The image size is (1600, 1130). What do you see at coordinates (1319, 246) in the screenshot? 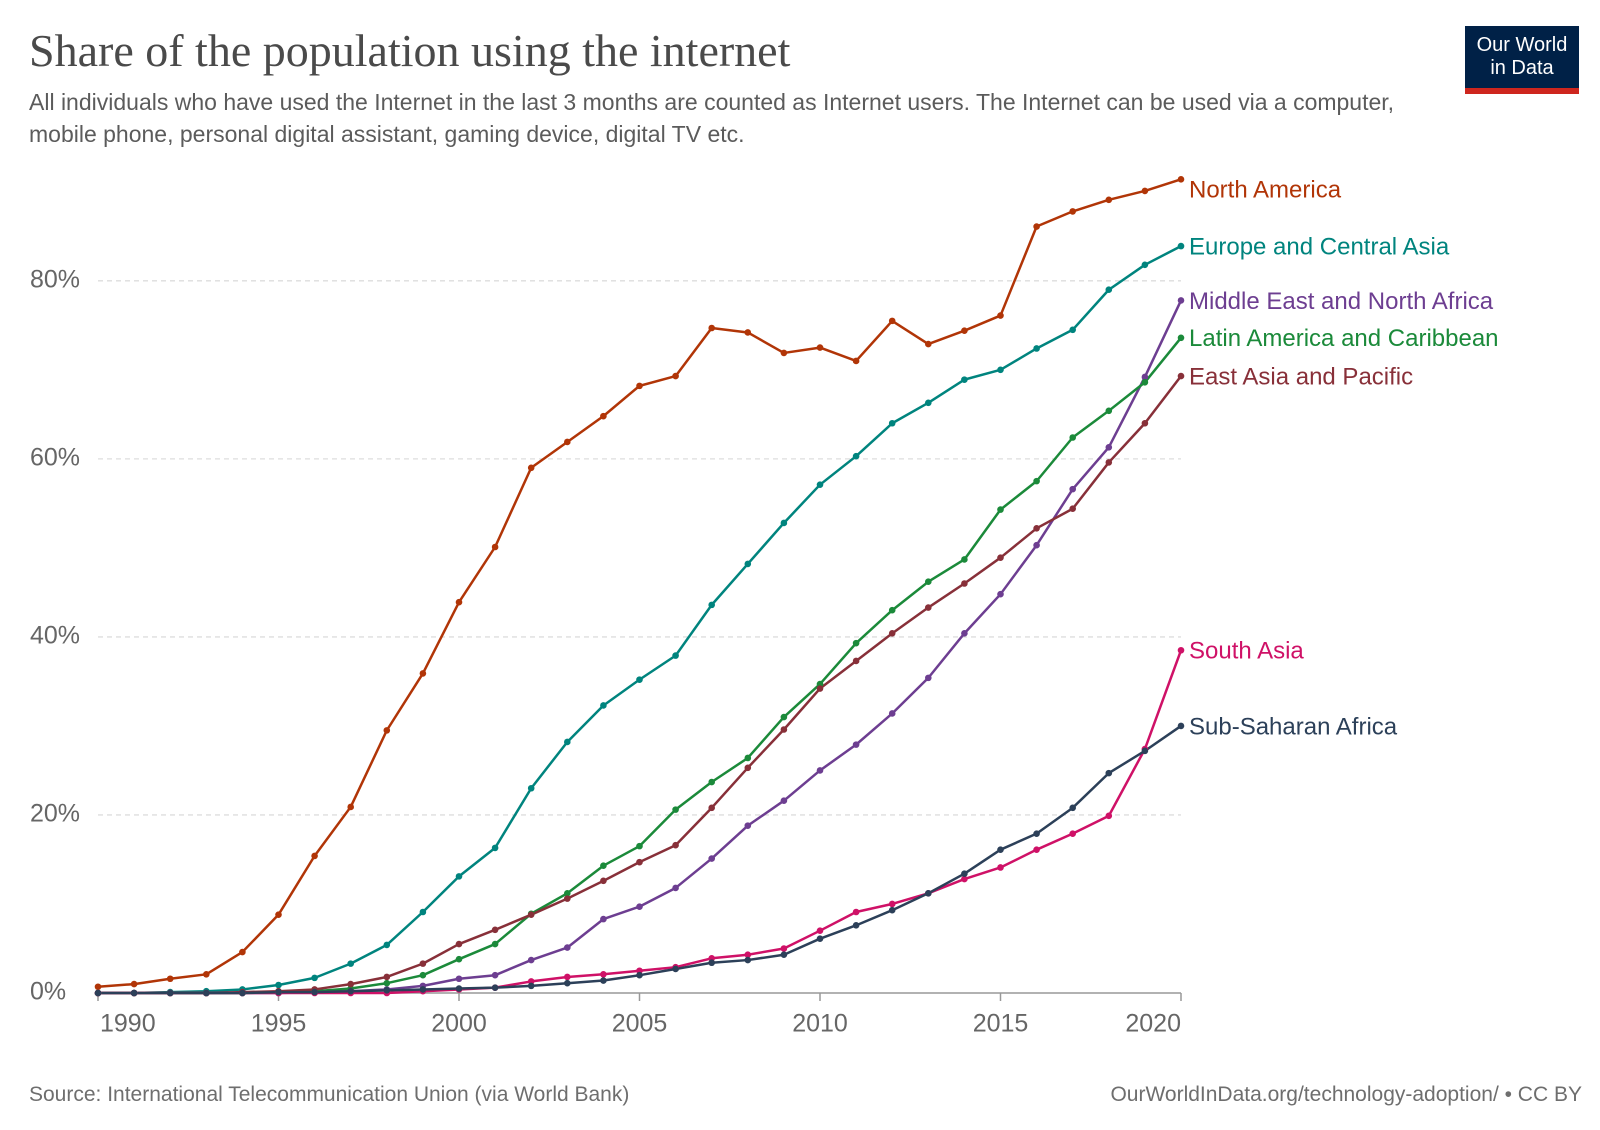
I see `series-label: Europe and Central Asia` at bounding box center [1319, 246].